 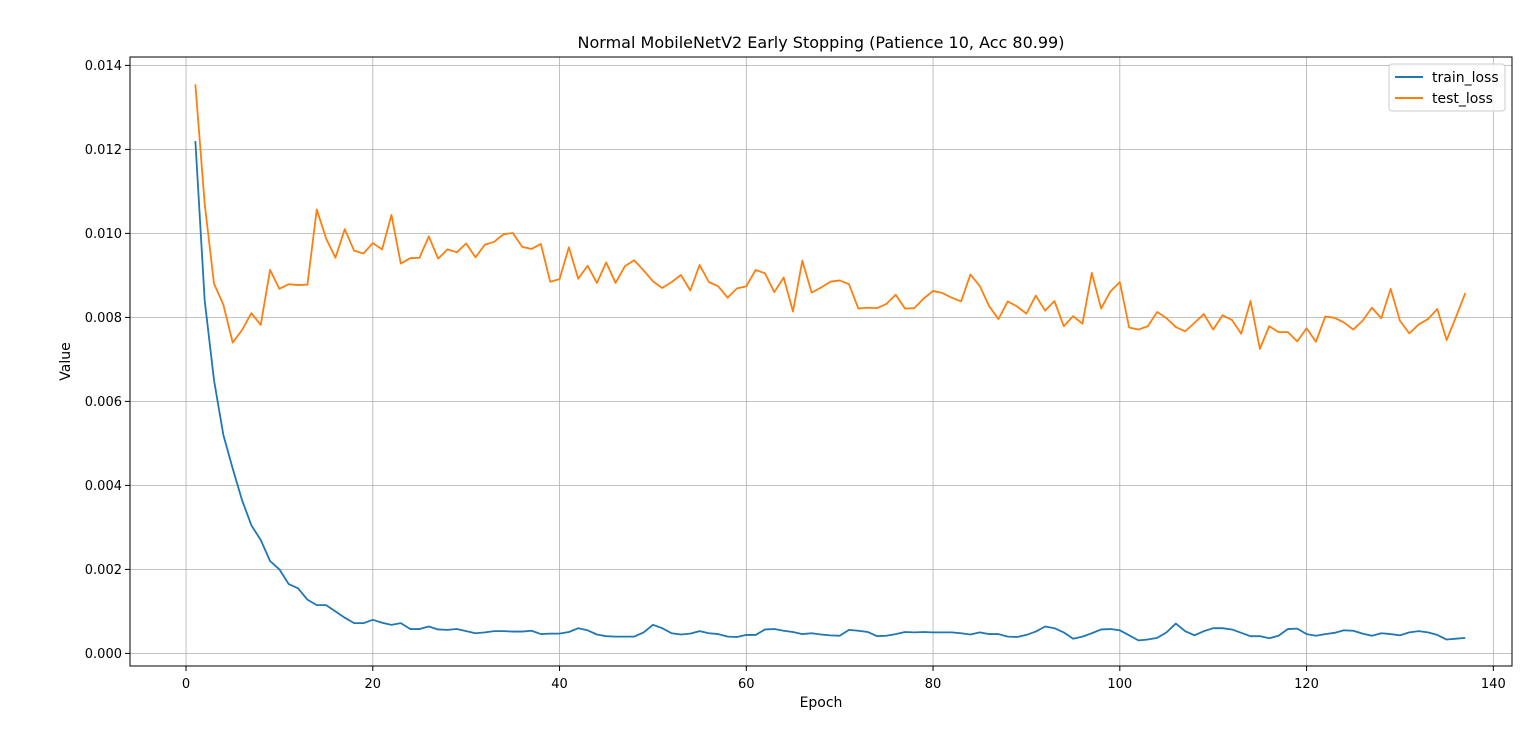 What do you see at coordinates (1306, 684) in the screenshot?
I see `x-tick-label: 120` at bounding box center [1306, 684].